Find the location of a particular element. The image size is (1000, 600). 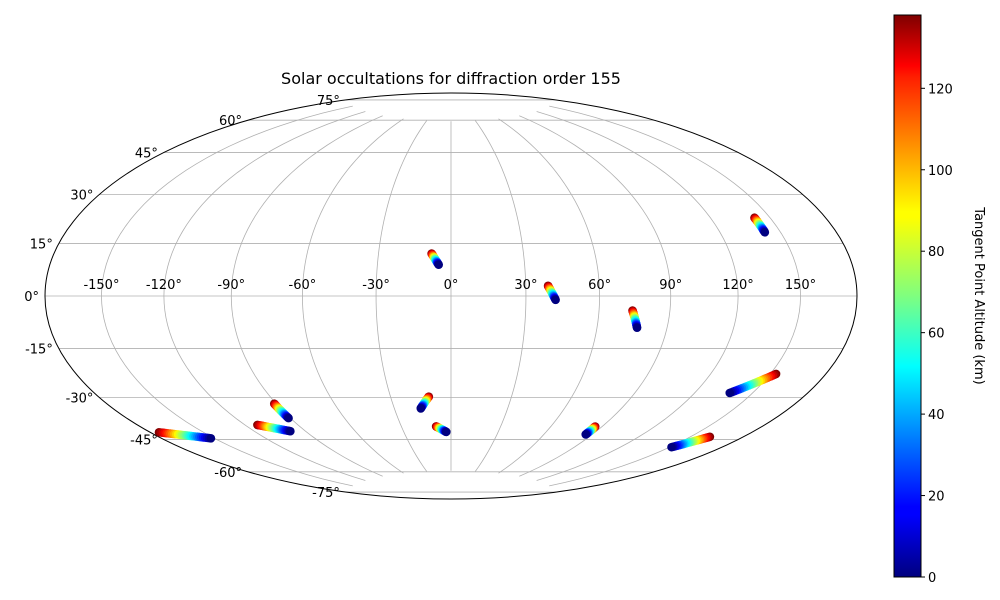

latitude-tick-label: 15° is located at coordinates (41, 244).